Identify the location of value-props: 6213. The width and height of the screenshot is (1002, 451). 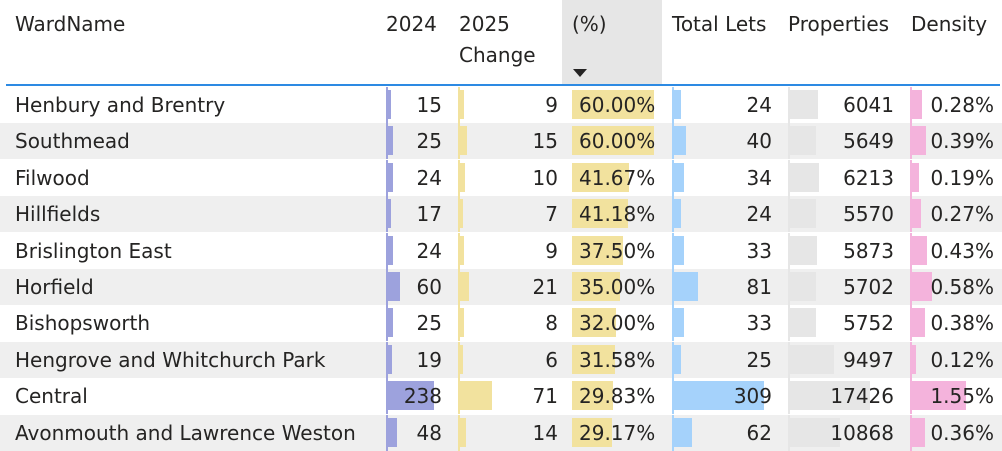
(868, 177).